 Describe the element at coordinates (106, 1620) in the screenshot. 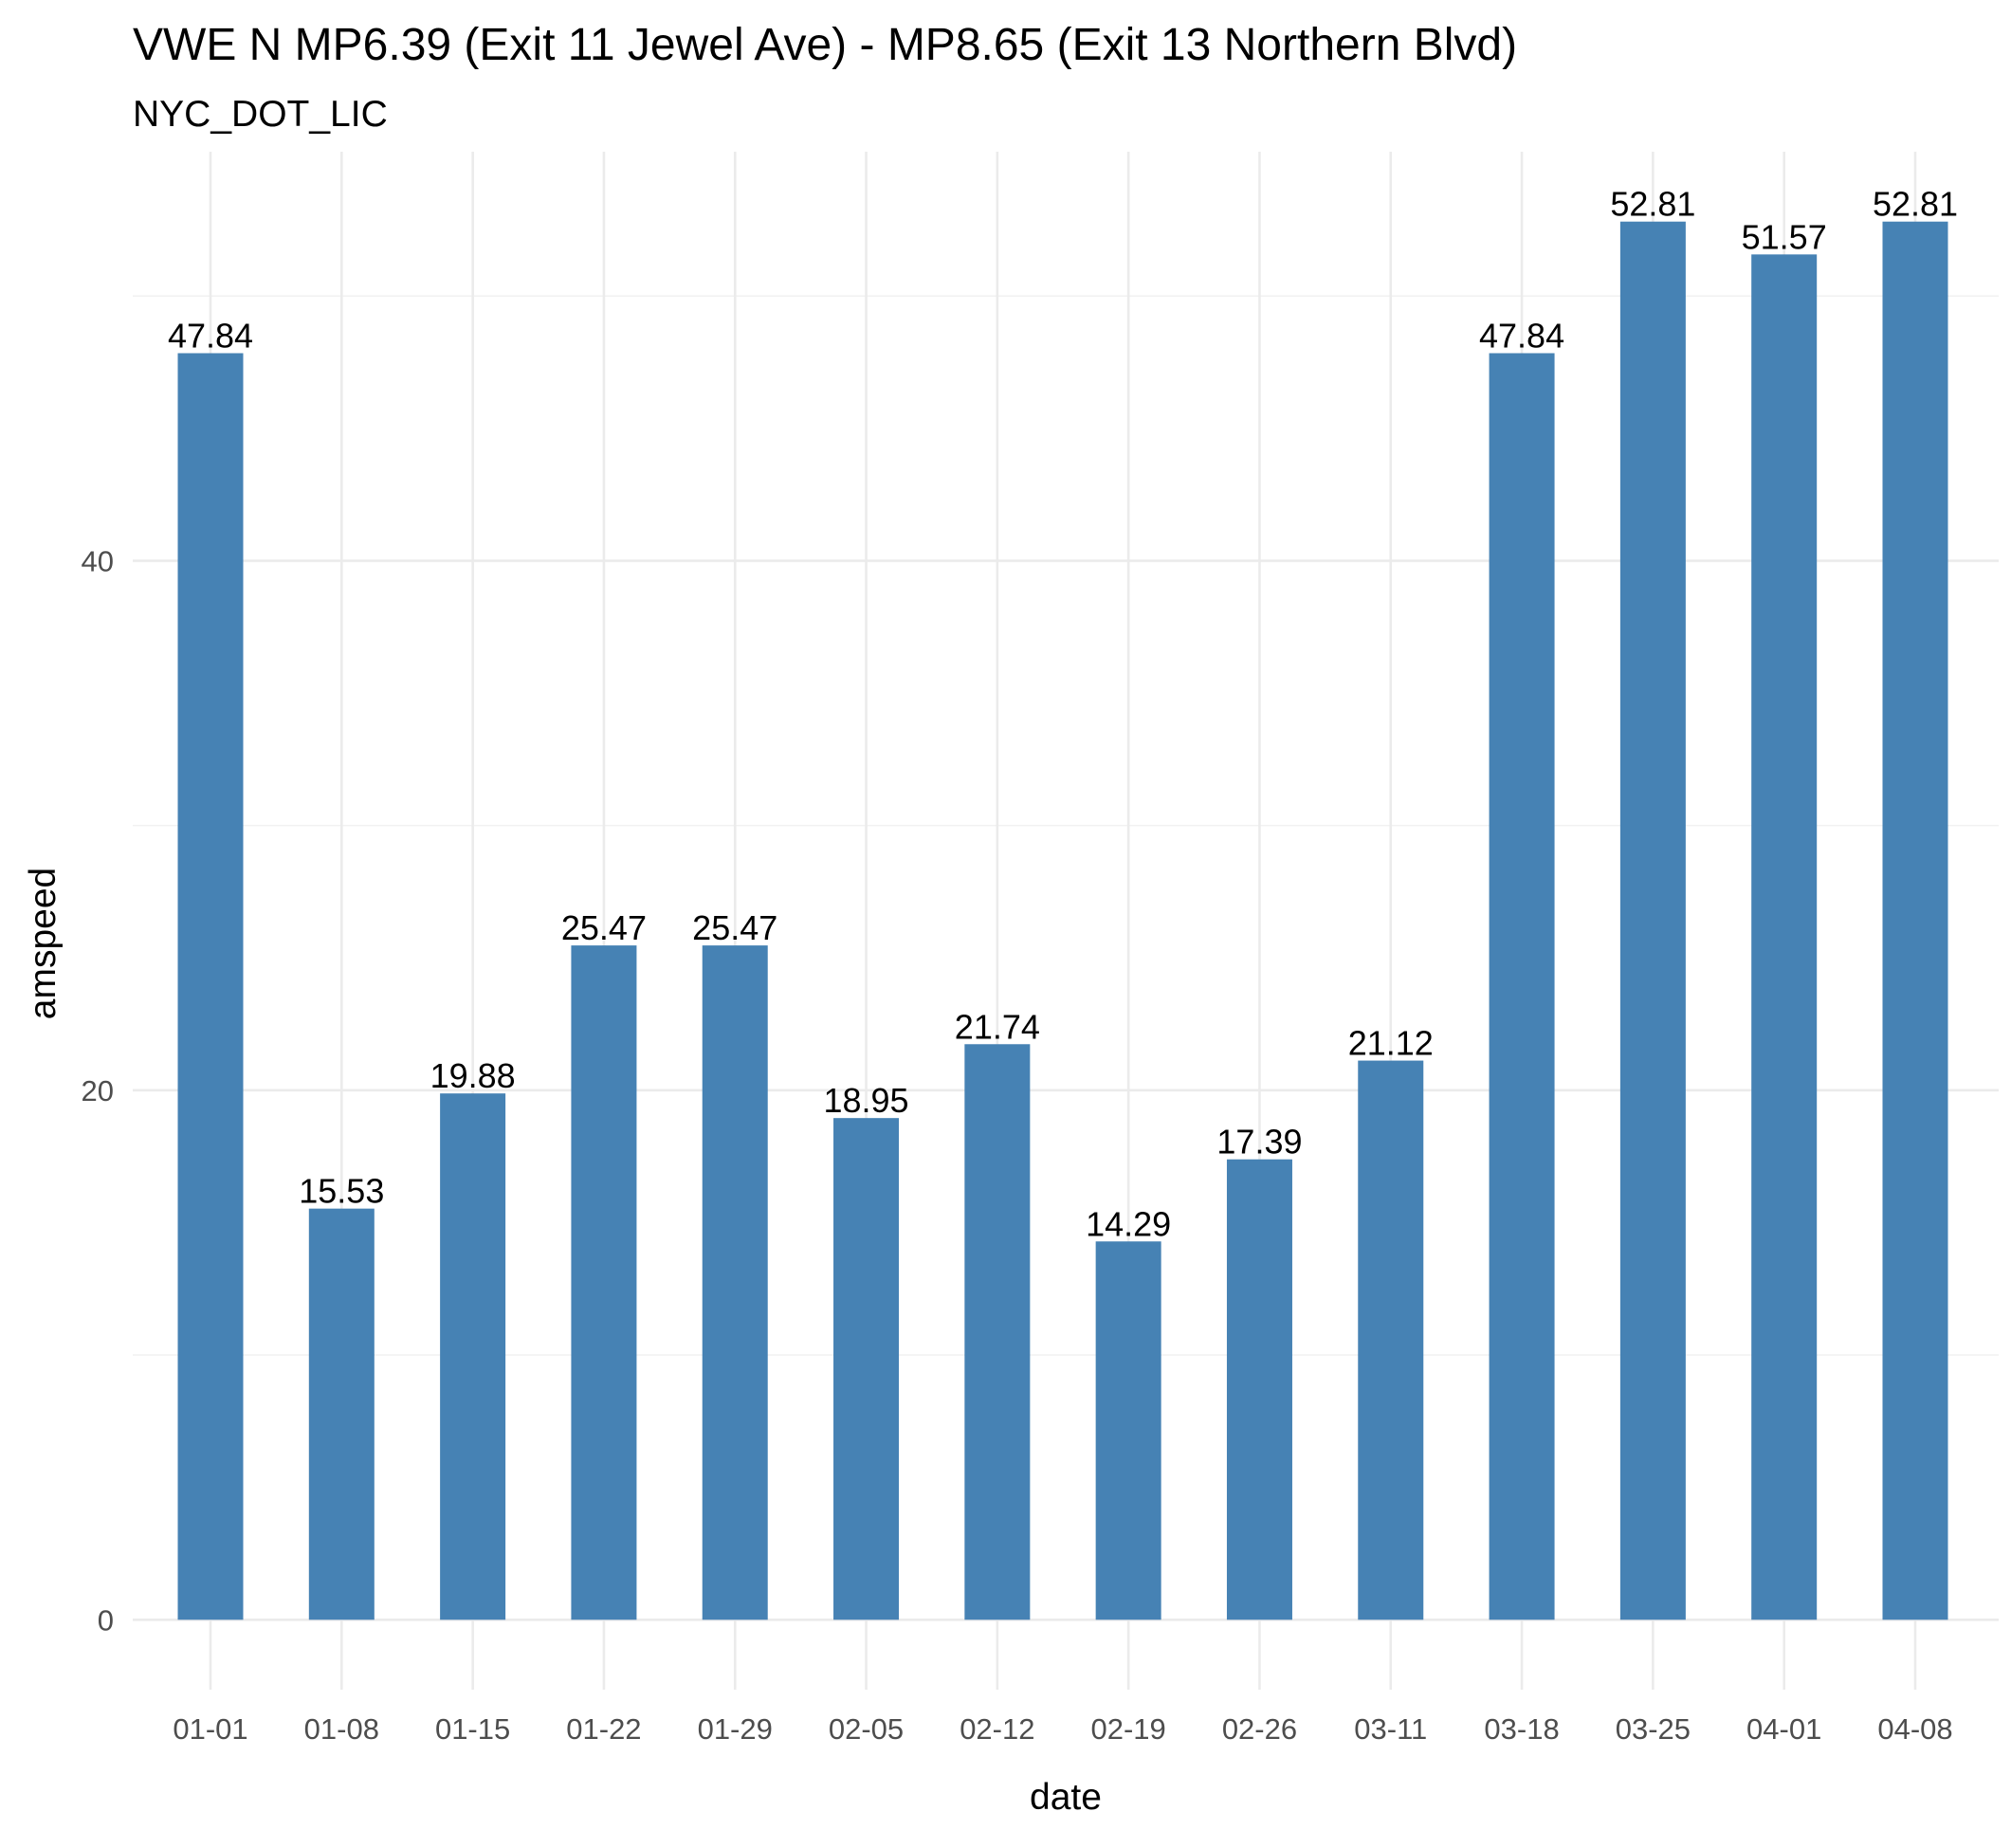

I see `y-tick-label: 0` at that location.